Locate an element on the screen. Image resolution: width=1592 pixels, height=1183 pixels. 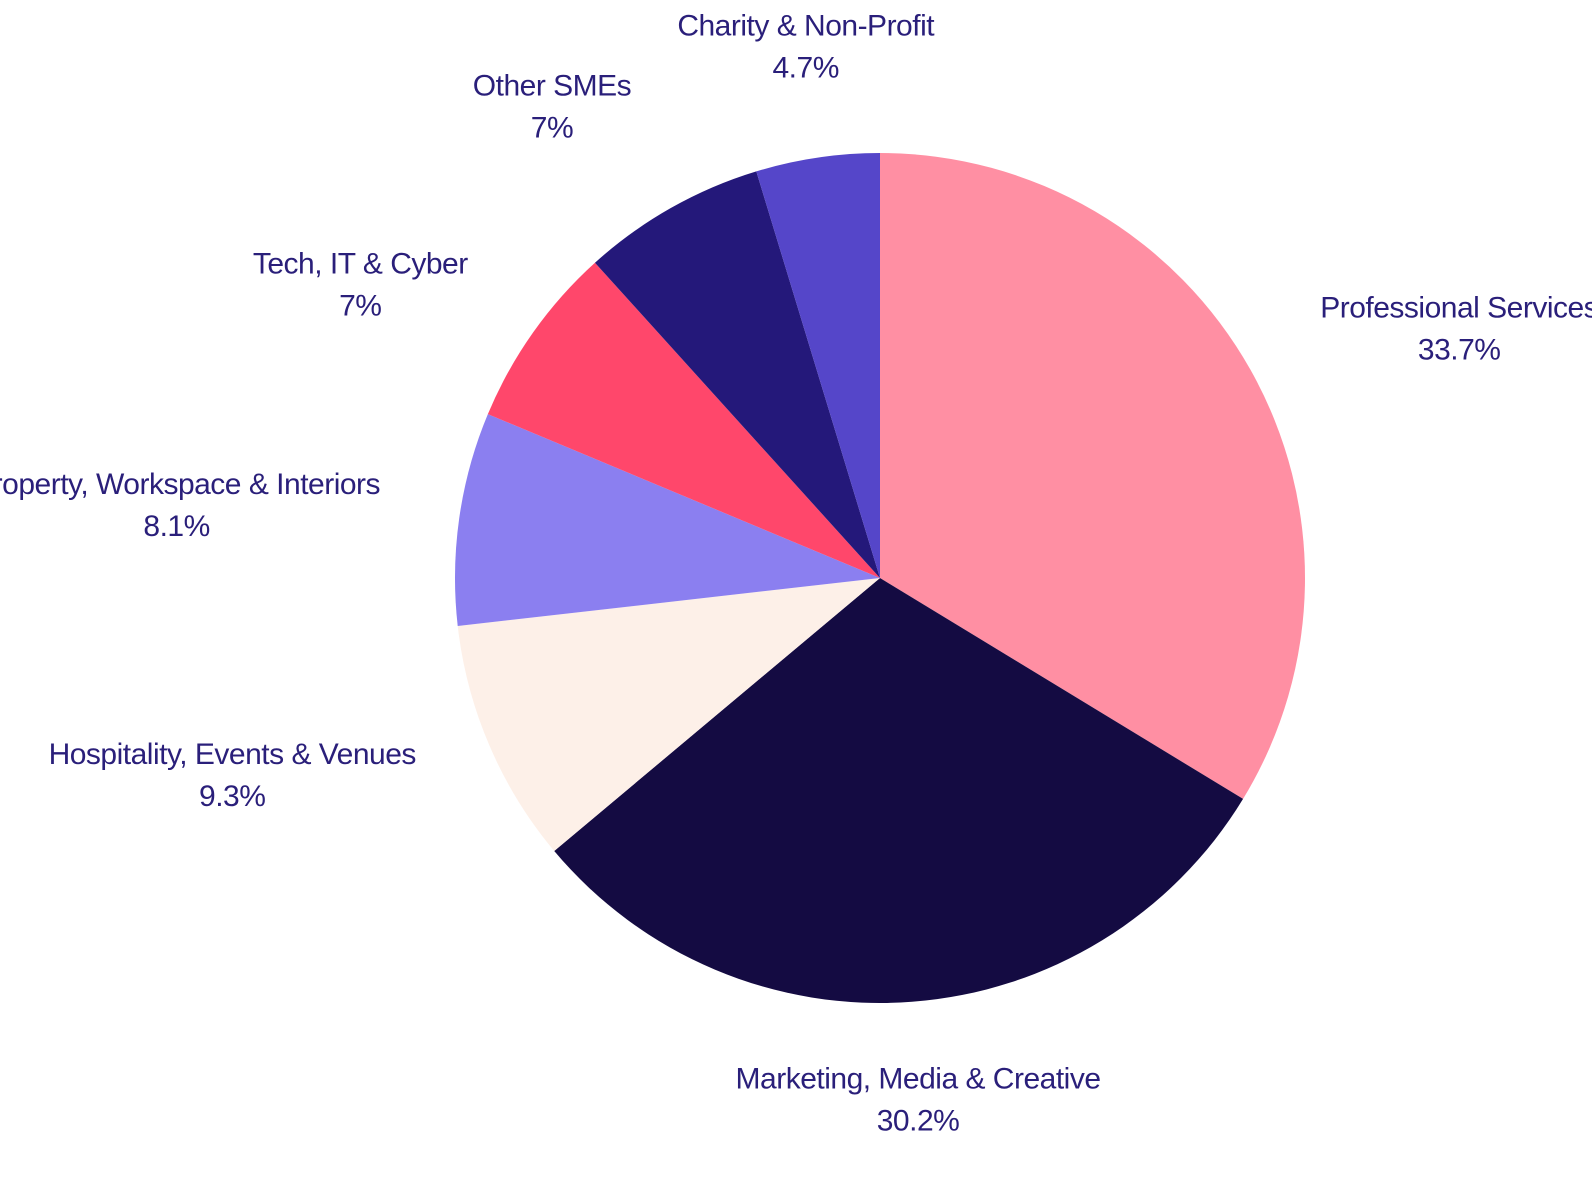
pie-slice-professional-services is located at coordinates (1092, 476).